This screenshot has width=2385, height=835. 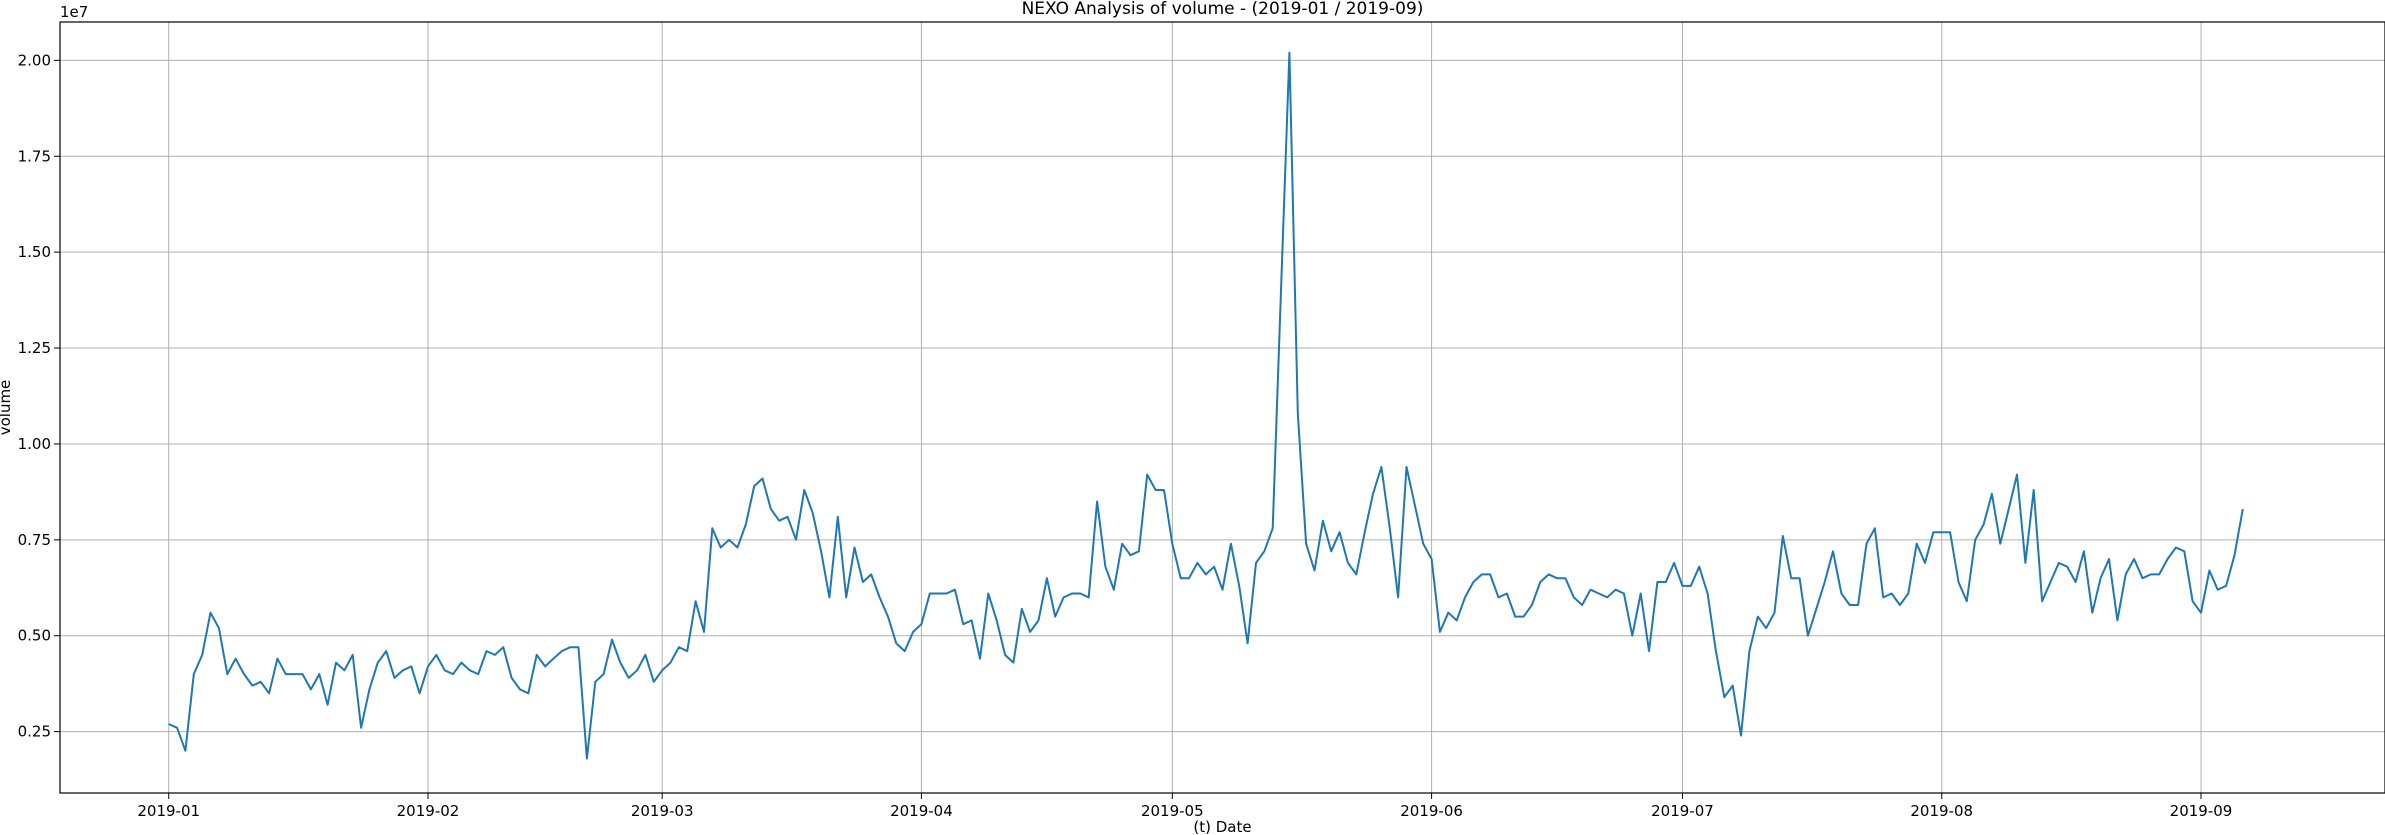 I want to click on x-tick-label: 2019-07, so click(x=1682, y=811).